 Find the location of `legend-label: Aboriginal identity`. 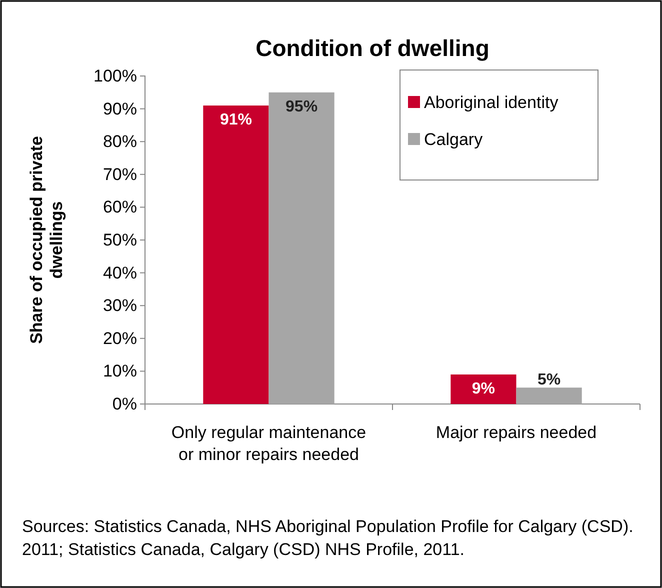

legend-label: Aboriginal identity is located at coordinates (491, 102).